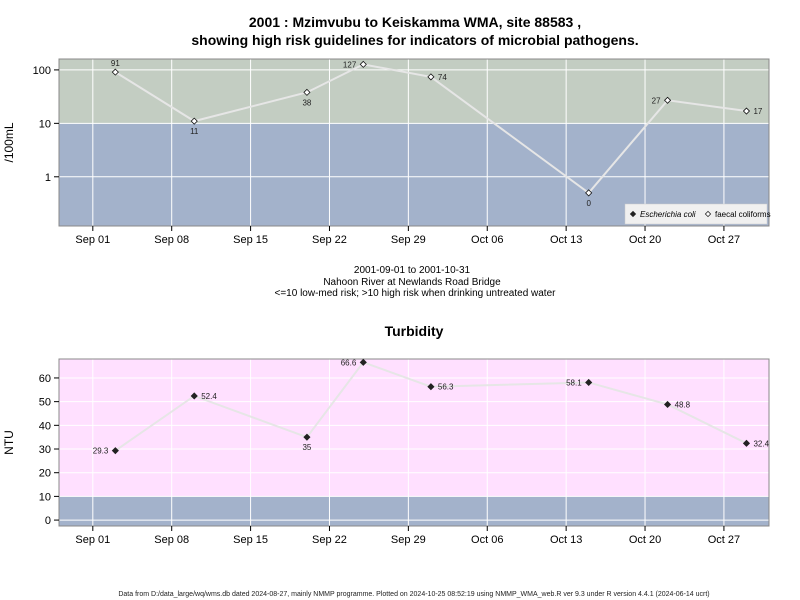  I want to click on legend-label: Escherichia coli, so click(668, 214).